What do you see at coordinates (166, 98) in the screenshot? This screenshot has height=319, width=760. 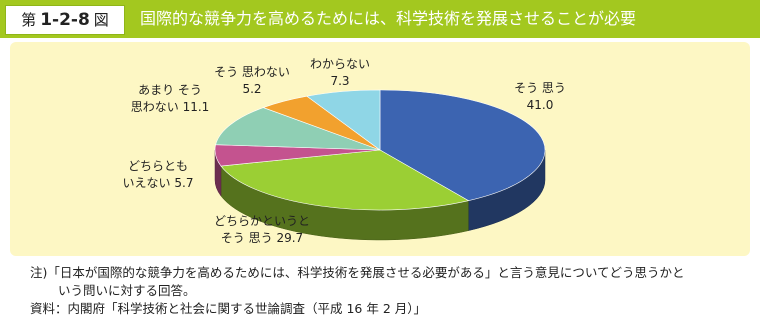 I see `category-label: あまり そう 思わない` at bounding box center [166, 98].